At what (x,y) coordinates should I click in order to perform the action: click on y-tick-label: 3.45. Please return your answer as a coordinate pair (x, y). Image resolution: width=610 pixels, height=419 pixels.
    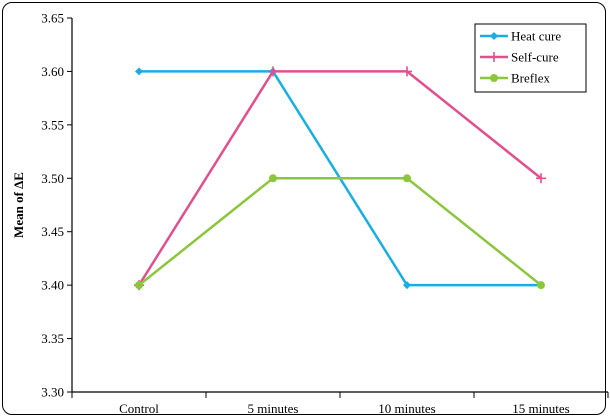
    Looking at the image, I should click on (52, 231).